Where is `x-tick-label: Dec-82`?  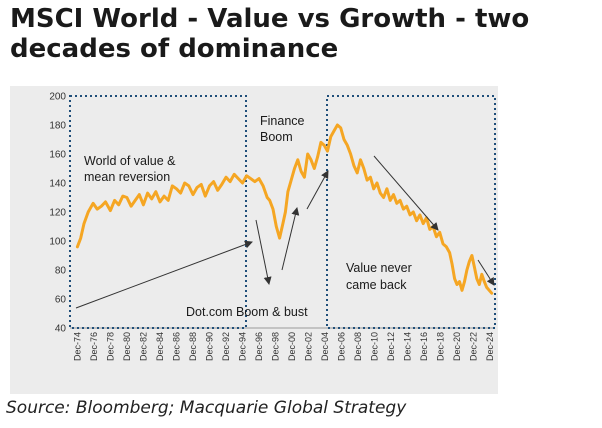
x-tick-label: Dec-82 is located at coordinates (143, 346).